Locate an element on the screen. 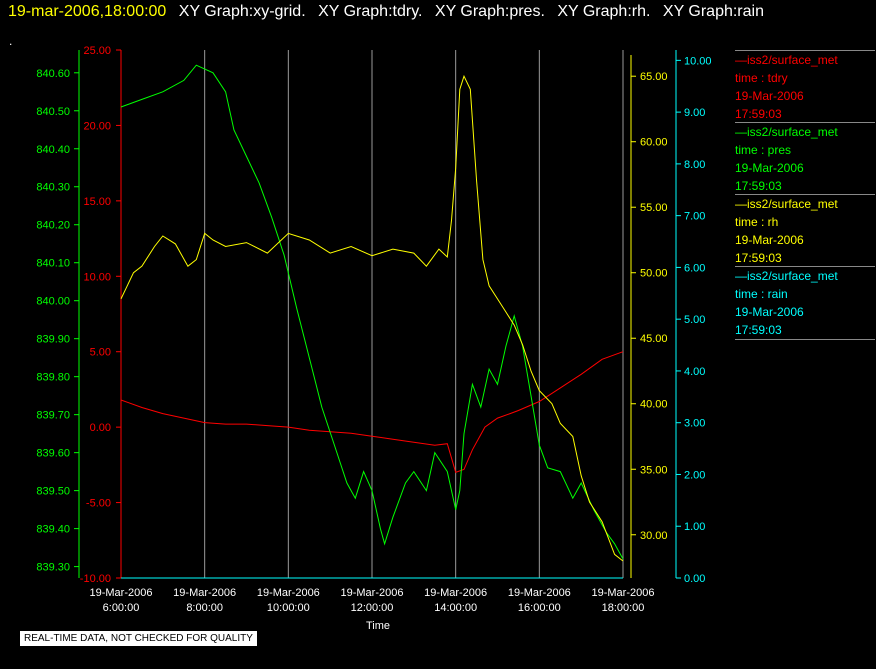 This screenshot has height=669, width=876. header-graph-pres: XY Graph:pres. is located at coordinates (489, 11).